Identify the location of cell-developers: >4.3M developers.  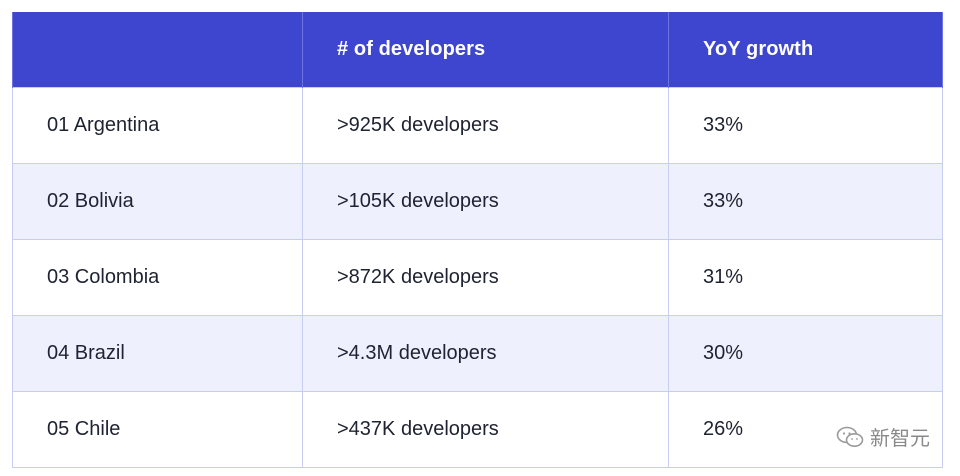
(485, 353).